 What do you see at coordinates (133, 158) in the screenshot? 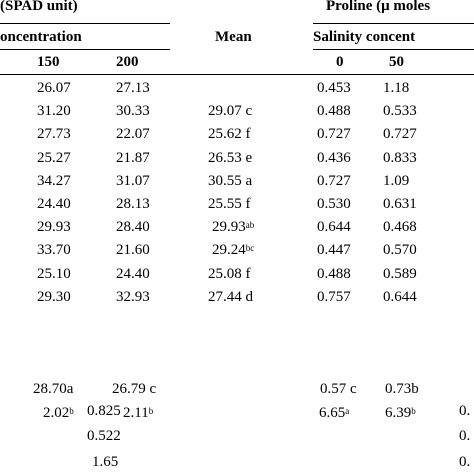
I see `cell-c200: 21.87` at bounding box center [133, 158].